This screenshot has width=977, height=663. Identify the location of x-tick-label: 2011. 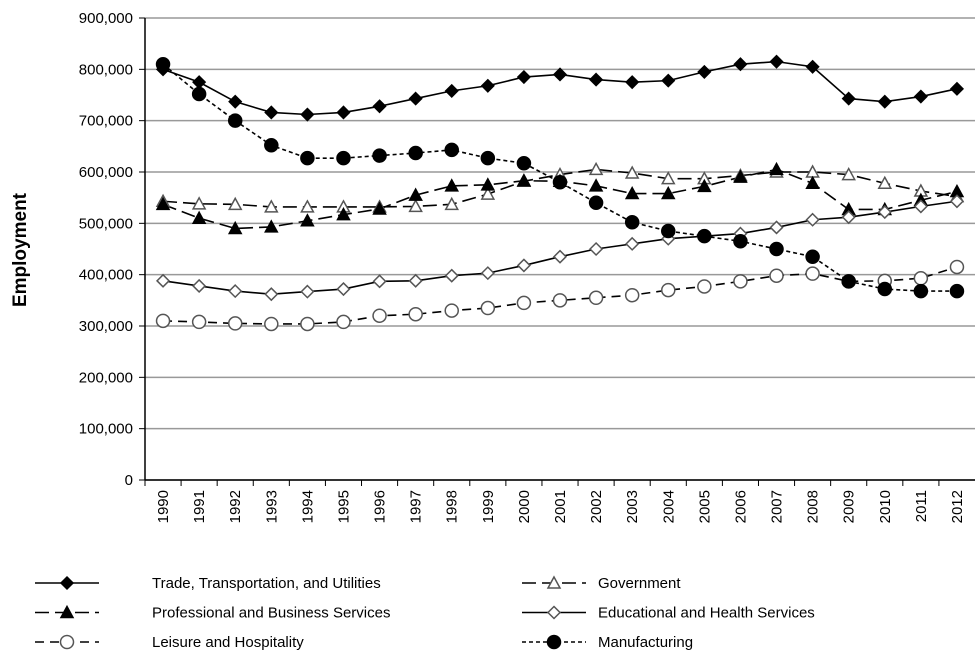
(921, 506).